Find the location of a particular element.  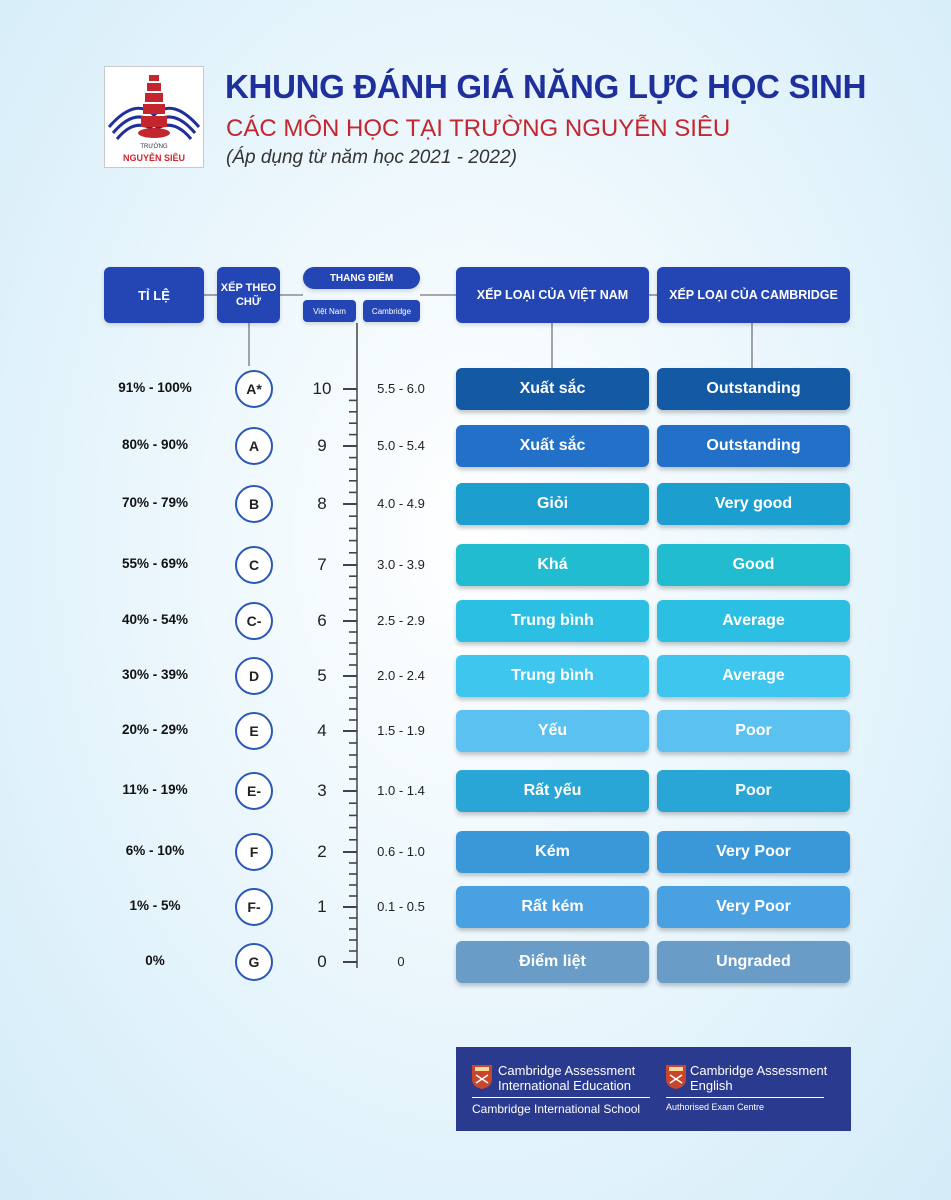

score-ruler is located at coordinates (350, 645).